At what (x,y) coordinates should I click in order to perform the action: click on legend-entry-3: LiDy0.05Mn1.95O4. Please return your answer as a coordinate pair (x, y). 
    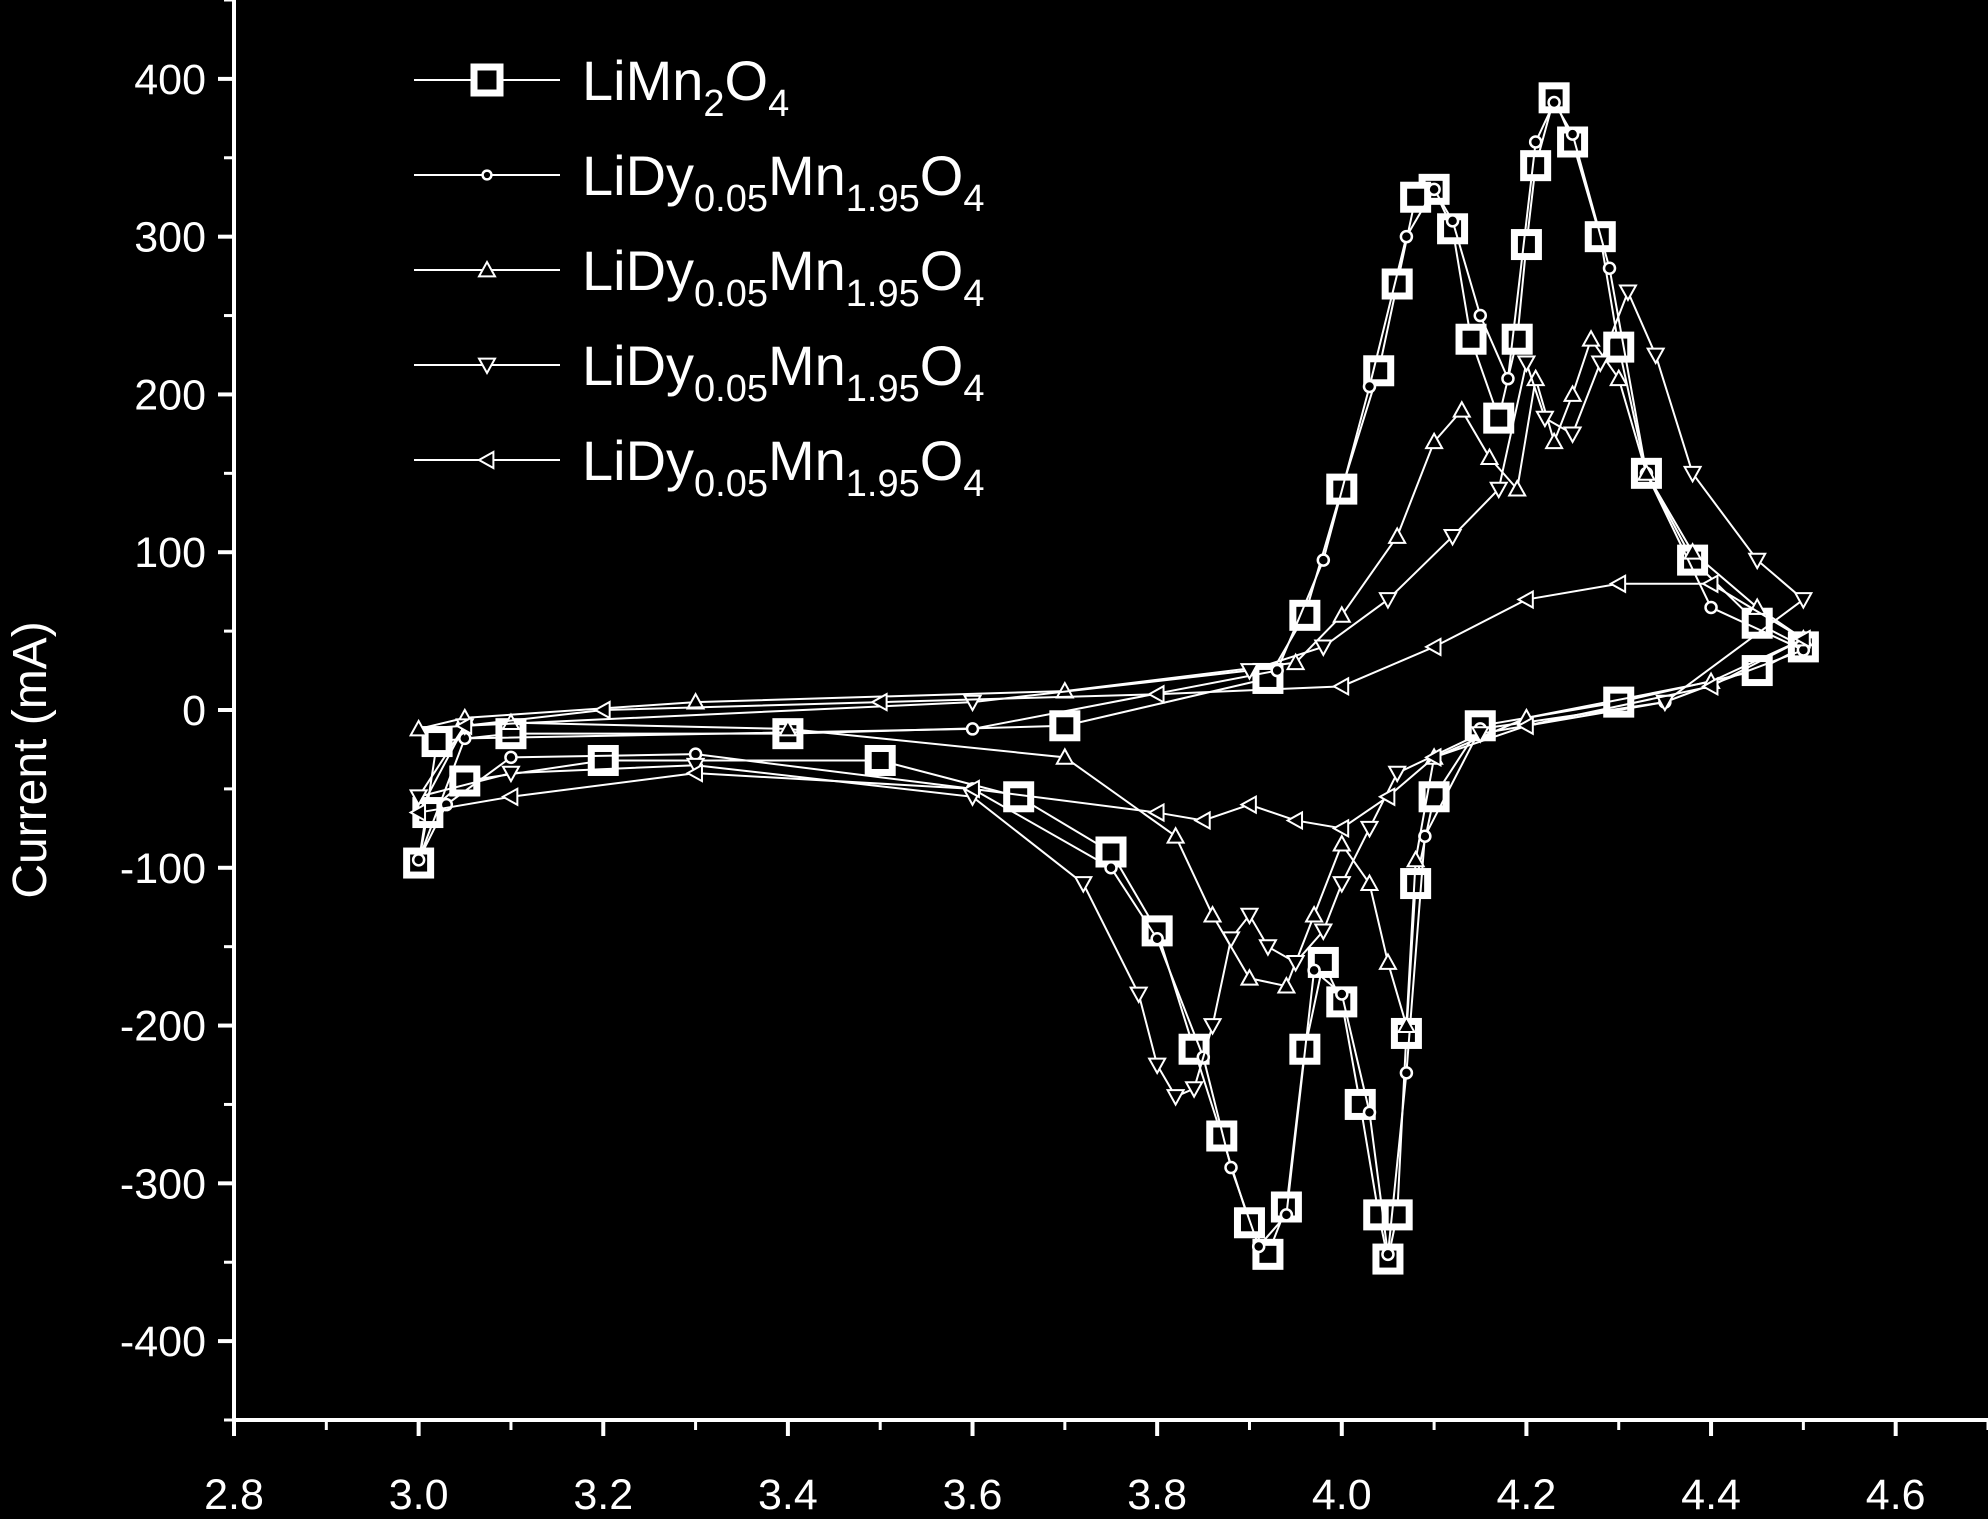
    Looking at the image, I should click on (699, 277).